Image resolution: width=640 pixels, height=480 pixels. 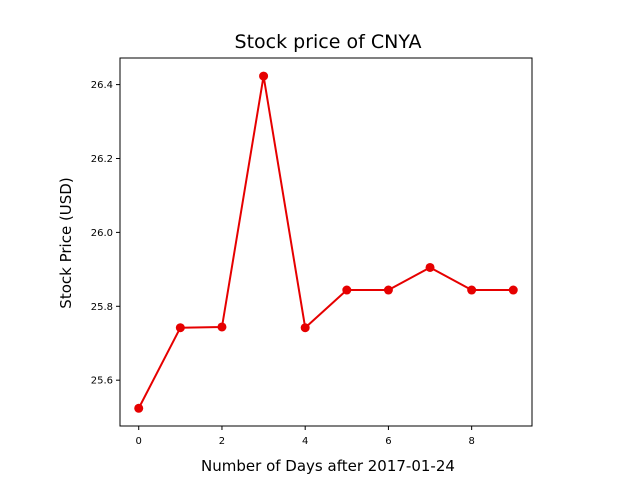 What do you see at coordinates (102, 233) in the screenshot?
I see `y-tick-label: 26.0` at bounding box center [102, 233].